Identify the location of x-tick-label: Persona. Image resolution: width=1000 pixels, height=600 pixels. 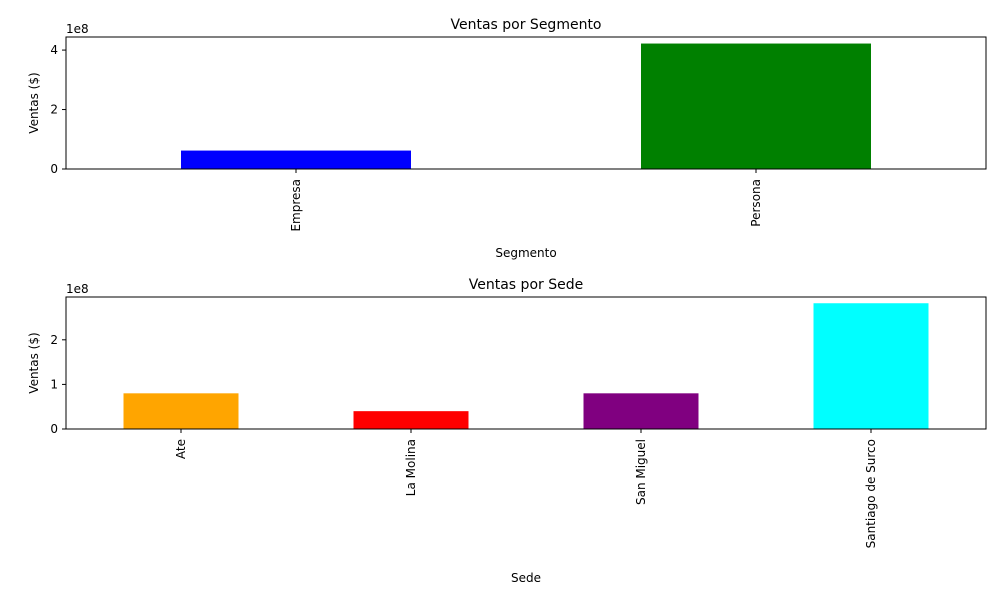
(756, 203).